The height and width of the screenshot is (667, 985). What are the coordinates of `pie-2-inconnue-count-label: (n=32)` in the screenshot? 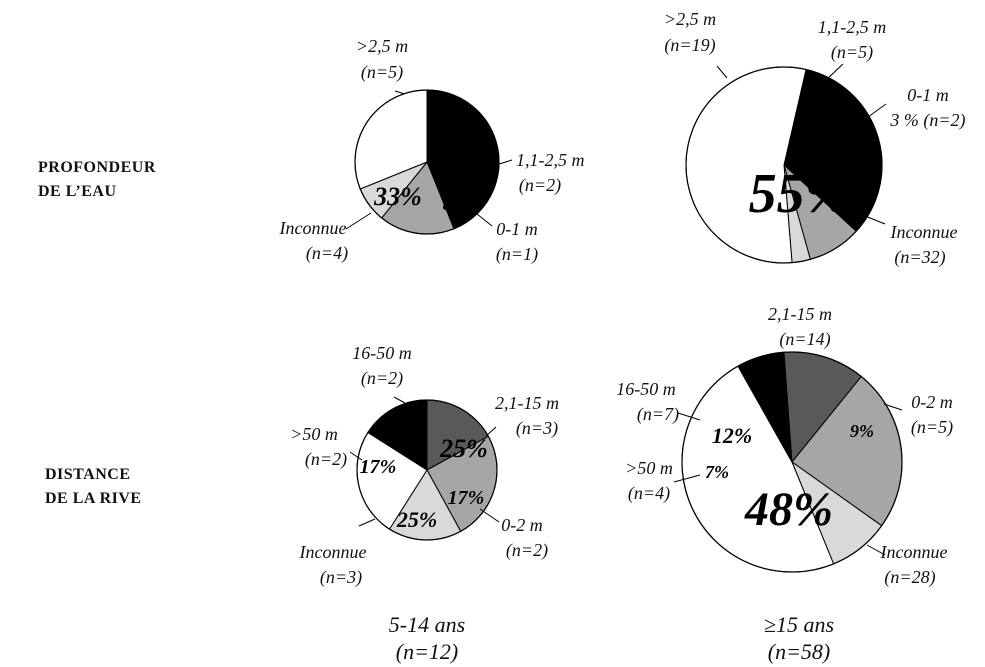 It's located at (919, 257).